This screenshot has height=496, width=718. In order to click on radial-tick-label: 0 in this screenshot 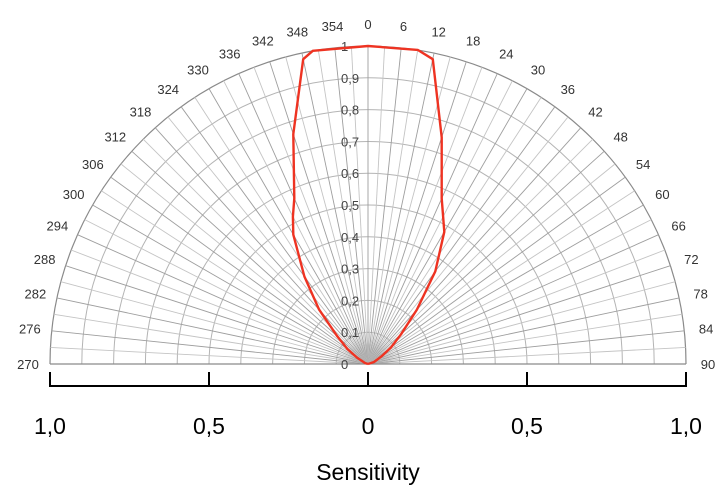, I will do `click(344, 364)`.